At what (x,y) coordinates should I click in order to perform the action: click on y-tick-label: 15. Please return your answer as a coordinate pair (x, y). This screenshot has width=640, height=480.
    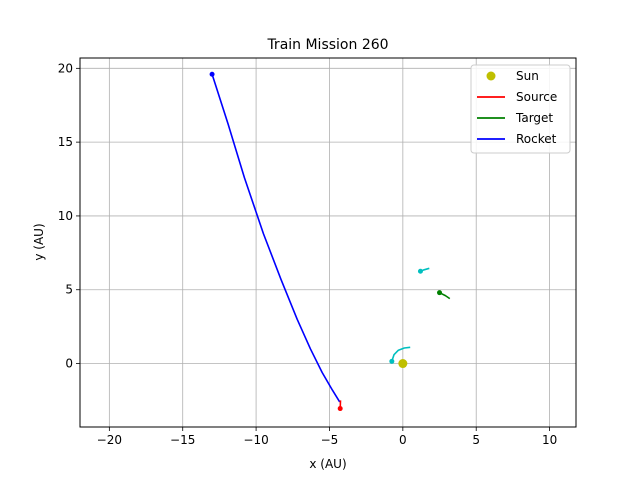
    Looking at the image, I should click on (65, 142).